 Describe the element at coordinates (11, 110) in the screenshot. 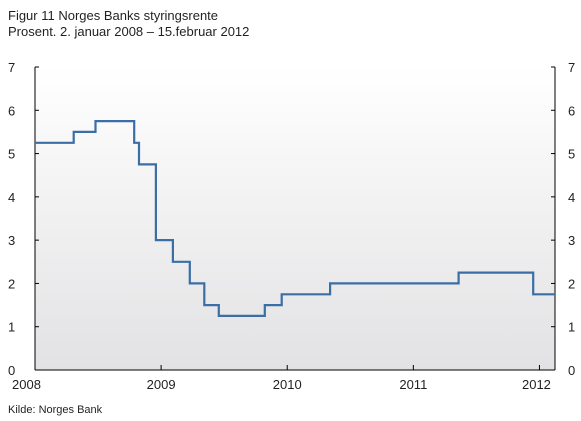

I see `y-tick-label-left: 6` at that location.